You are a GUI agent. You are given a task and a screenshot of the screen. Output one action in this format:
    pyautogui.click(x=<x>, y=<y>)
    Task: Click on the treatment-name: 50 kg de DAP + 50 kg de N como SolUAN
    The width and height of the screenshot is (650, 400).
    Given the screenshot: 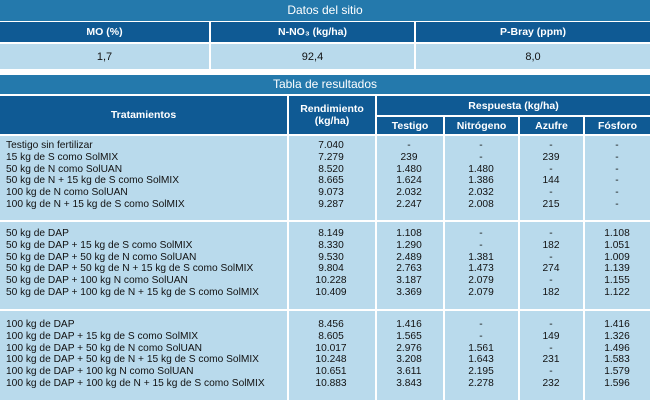 What is the action you would take?
    pyautogui.click(x=101, y=257)
    